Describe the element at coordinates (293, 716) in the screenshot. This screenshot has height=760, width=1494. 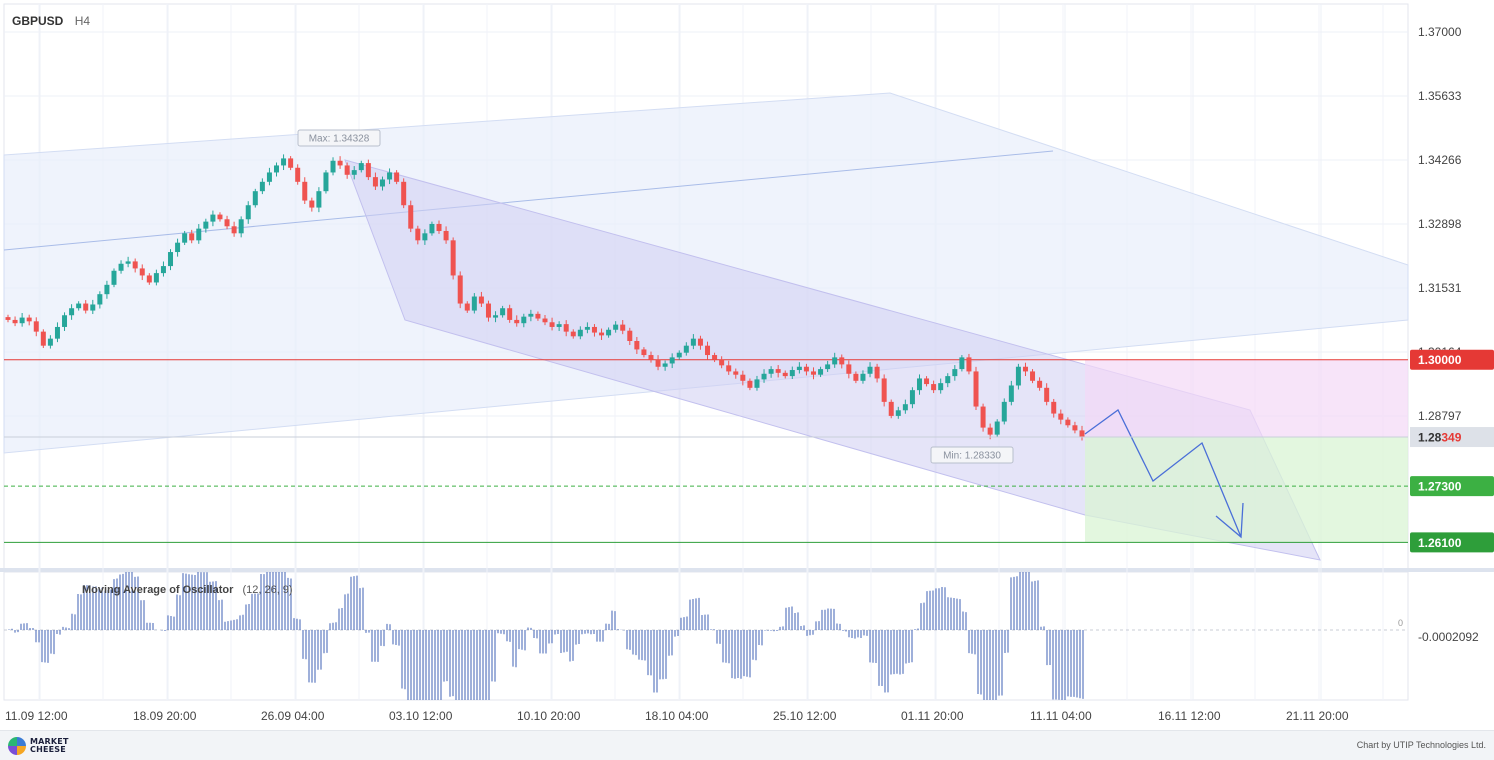
I see `x-tick-label: 26.09 04:00` at that location.